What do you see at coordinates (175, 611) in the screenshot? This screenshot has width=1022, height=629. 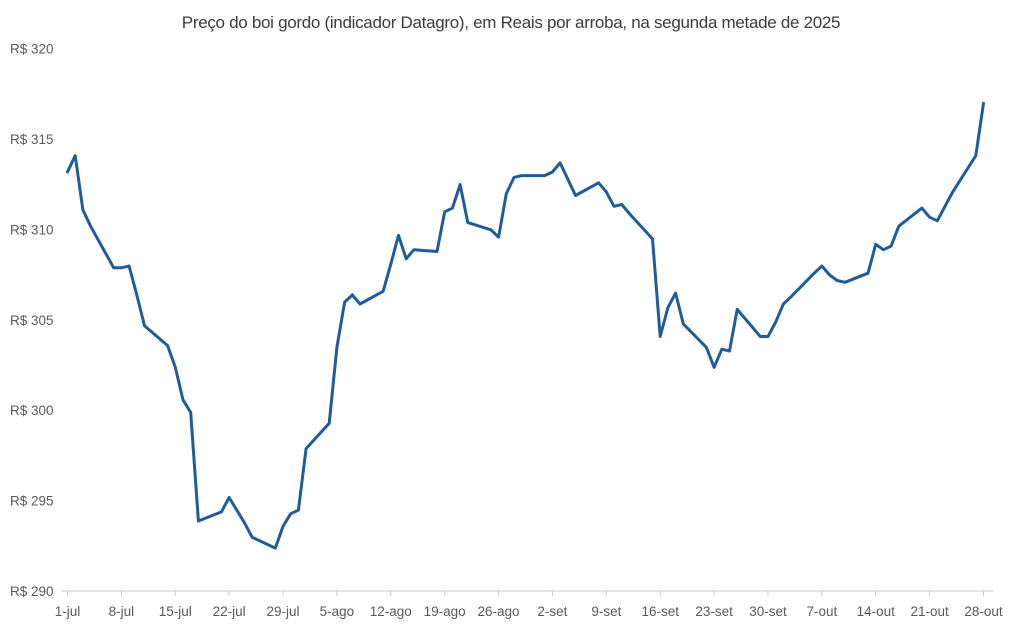 I see `x-axis-tick-label: 15-jul` at bounding box center [175, 611].